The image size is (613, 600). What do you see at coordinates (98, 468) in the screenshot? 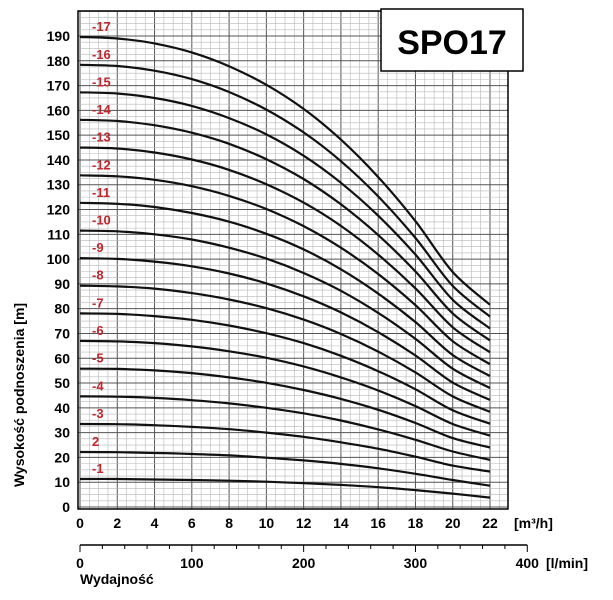
I see `stage-label: -1` at bounding box center [98, 468].